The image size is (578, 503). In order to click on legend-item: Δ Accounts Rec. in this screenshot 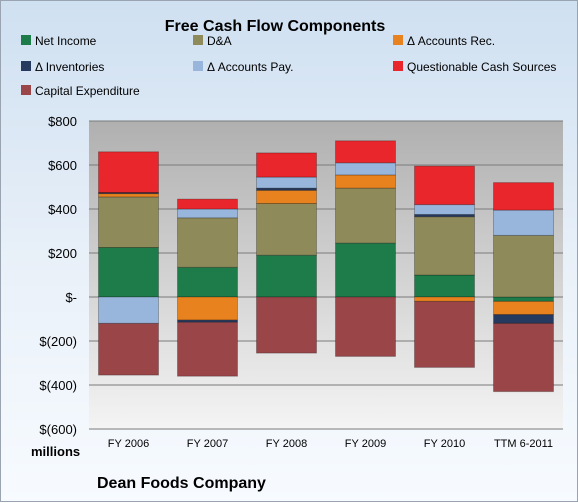, I will do `click(444, 41)`.